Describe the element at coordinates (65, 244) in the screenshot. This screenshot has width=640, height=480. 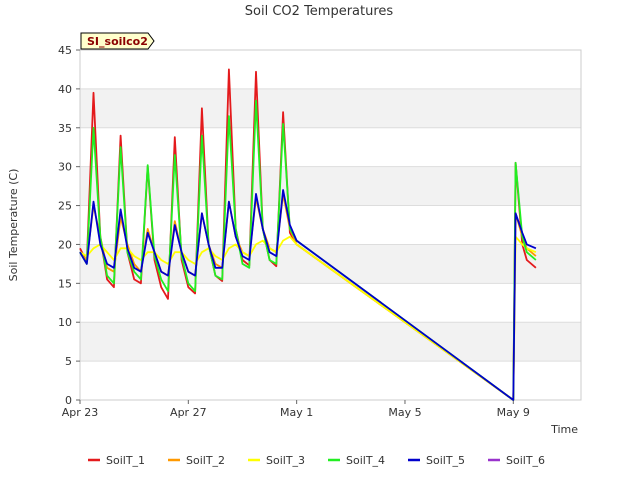
I see `y-tick-label: 20` at that location.